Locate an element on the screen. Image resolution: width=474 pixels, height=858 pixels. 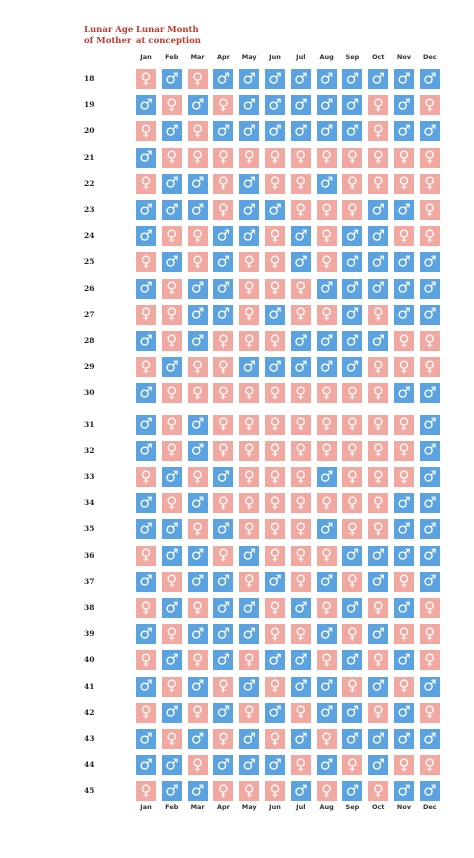
month-label-may: May is located at coordinates (249, 807).